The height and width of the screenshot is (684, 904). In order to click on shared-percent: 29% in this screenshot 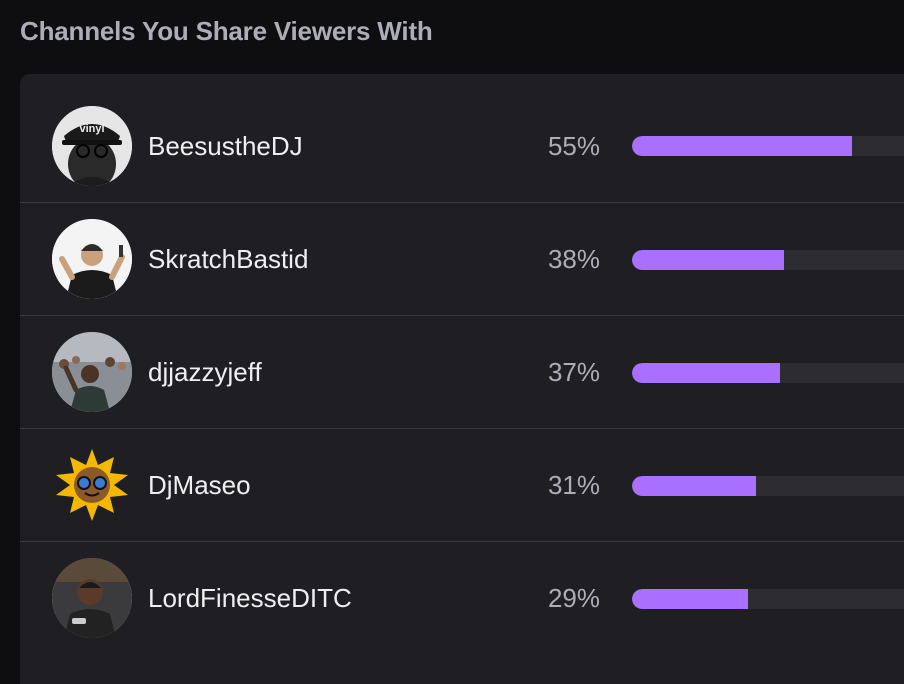, I will do `click(573, 598)`.